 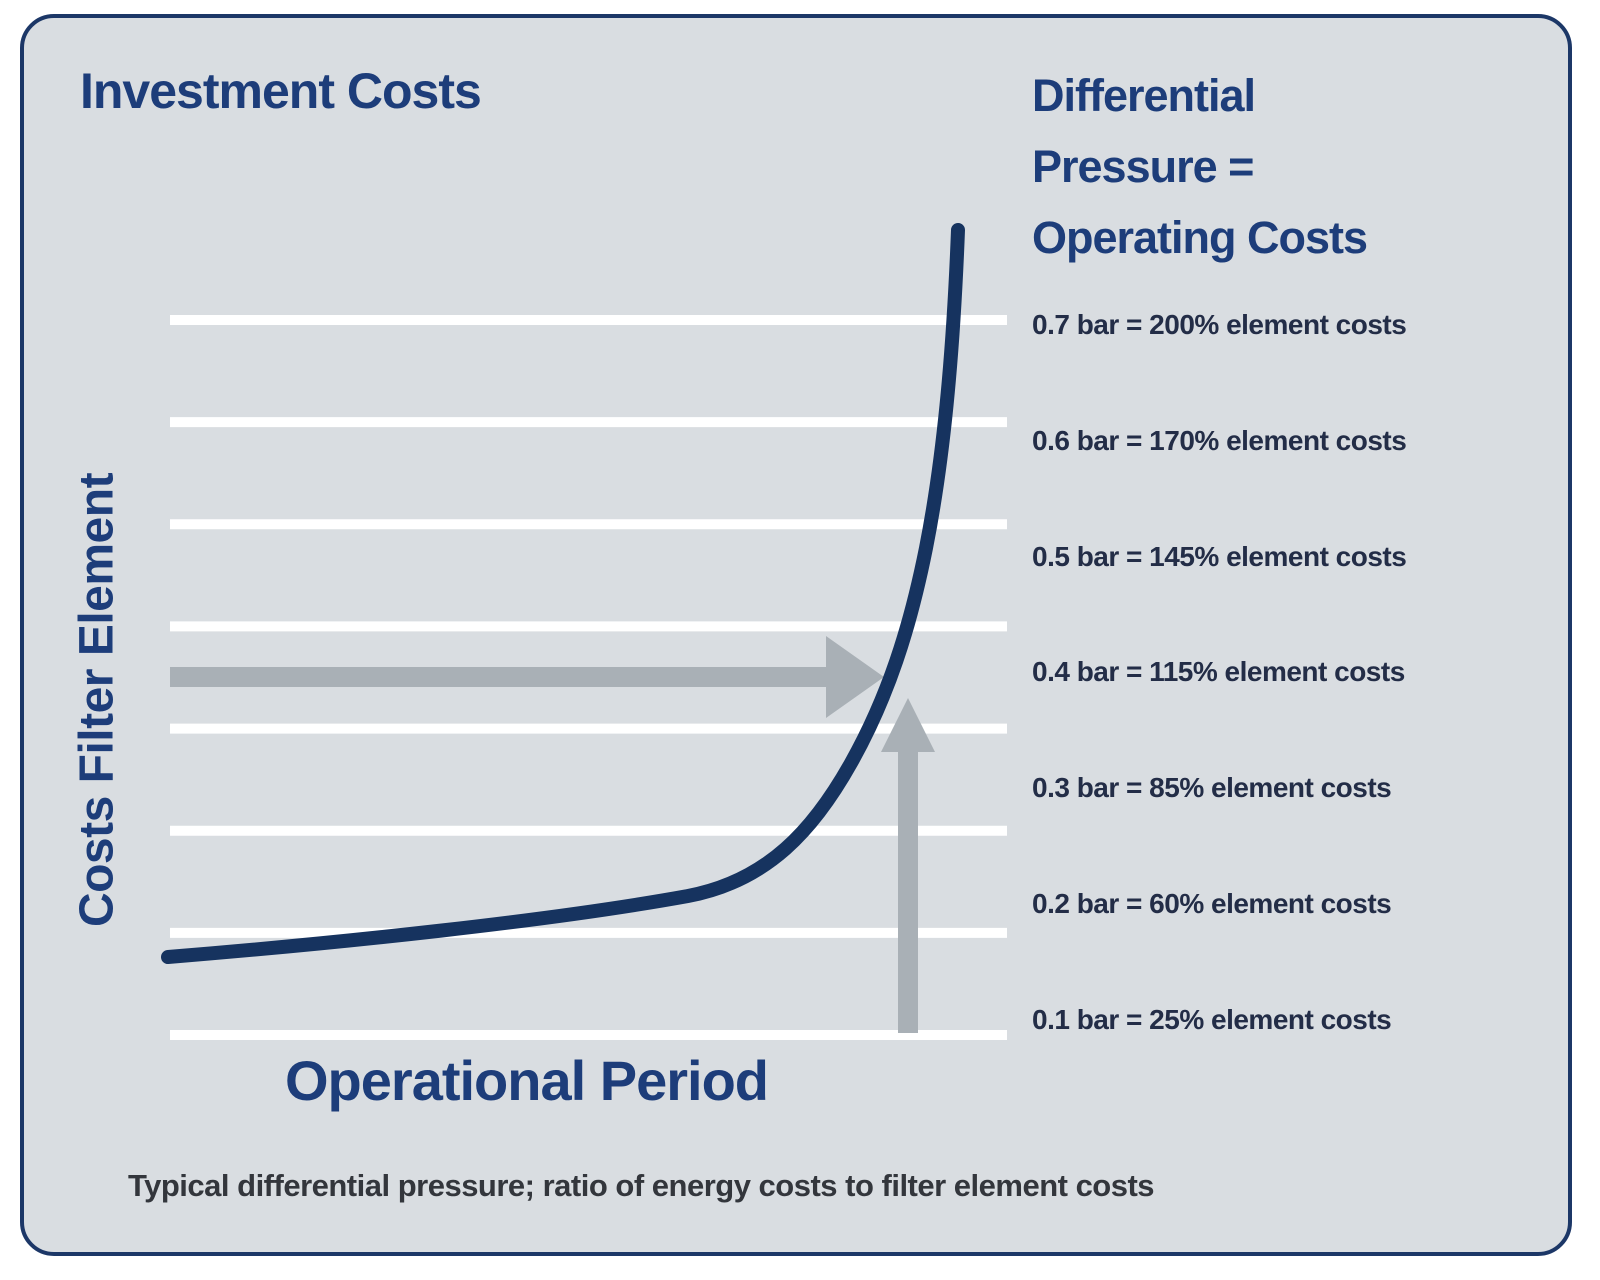 What do you see at coordinates (281, 91) in the screenshot?
I see `chart-title: Investment Costs` at bounding box center [281, 91].